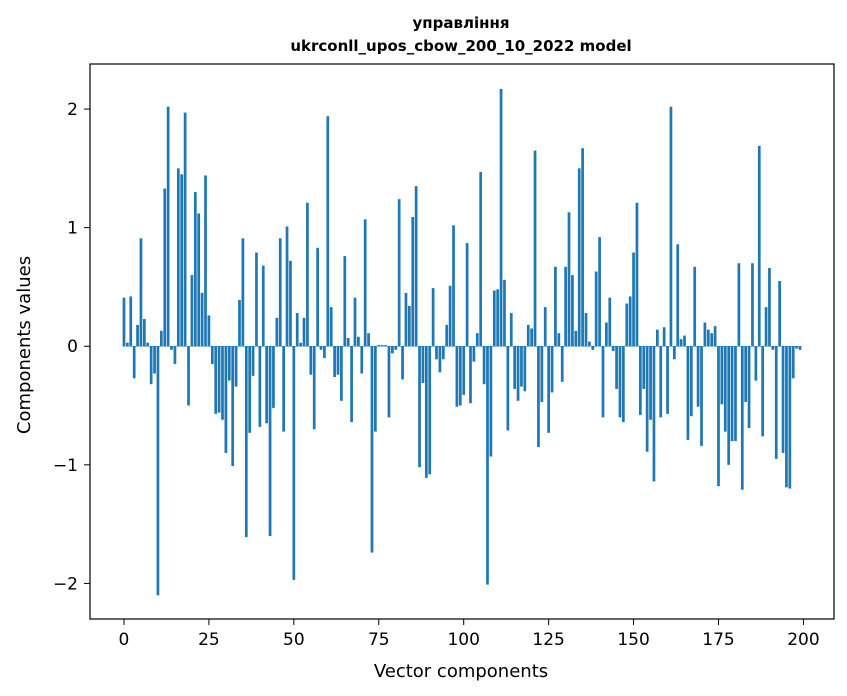  I want to click on x-tick-label: 200, so click(803, 640).